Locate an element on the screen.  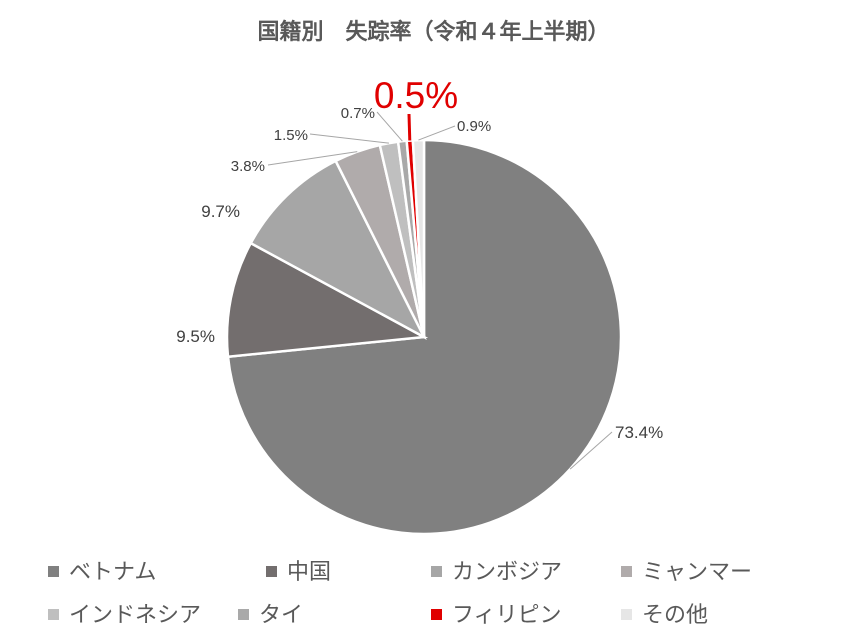
data-label-2: 9.5% is located at coordinates (195, 336).